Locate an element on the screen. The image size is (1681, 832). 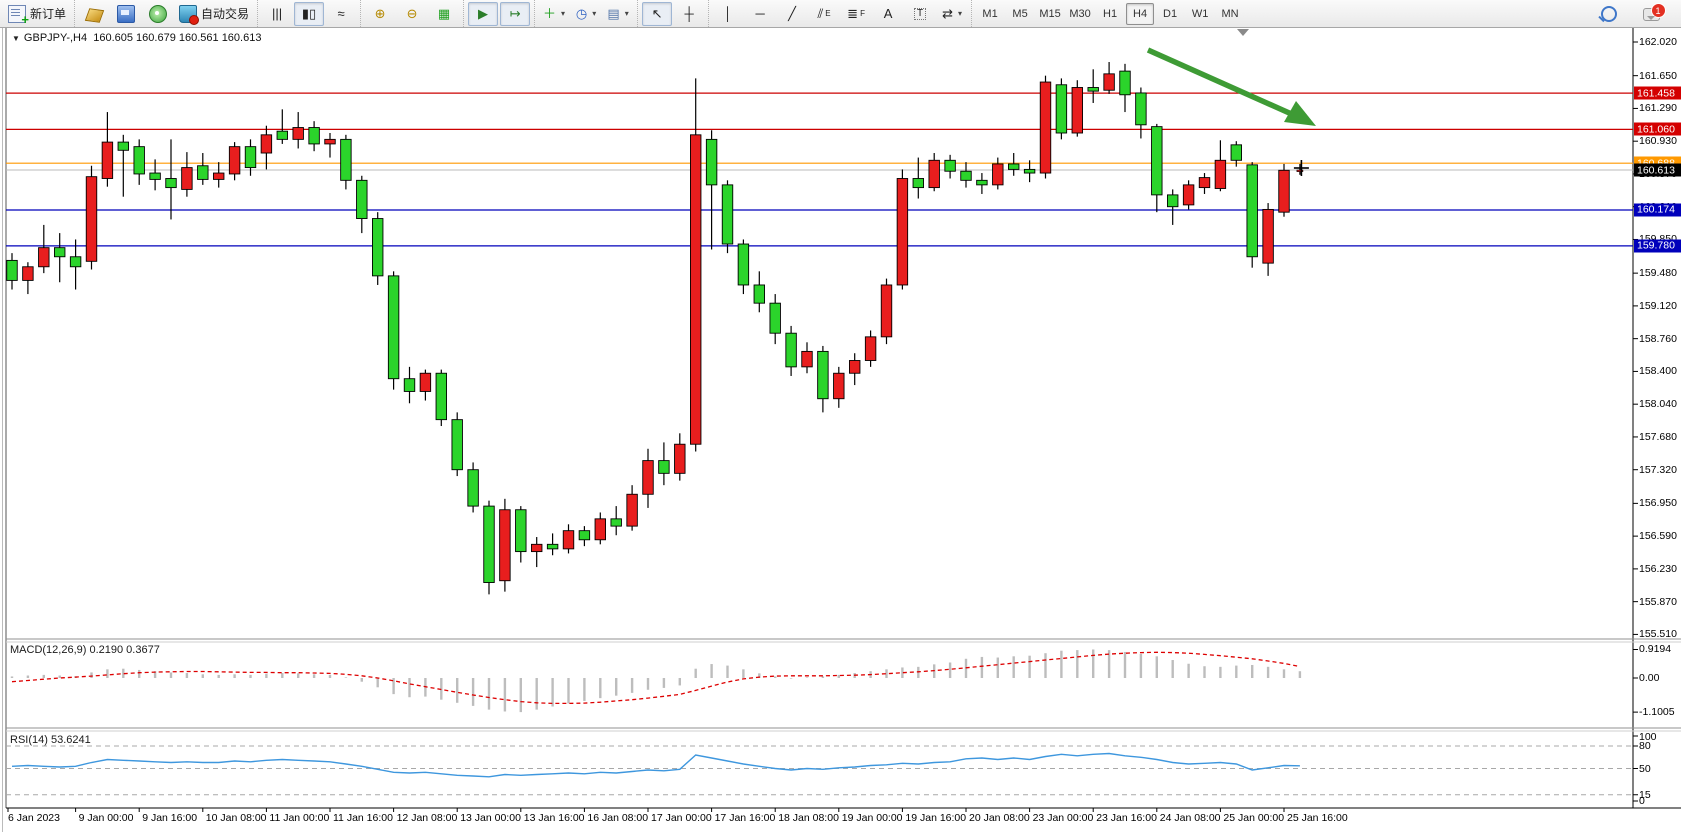
time-tick-label: 6 Jan 2023 is located at coordinates (34, 818).